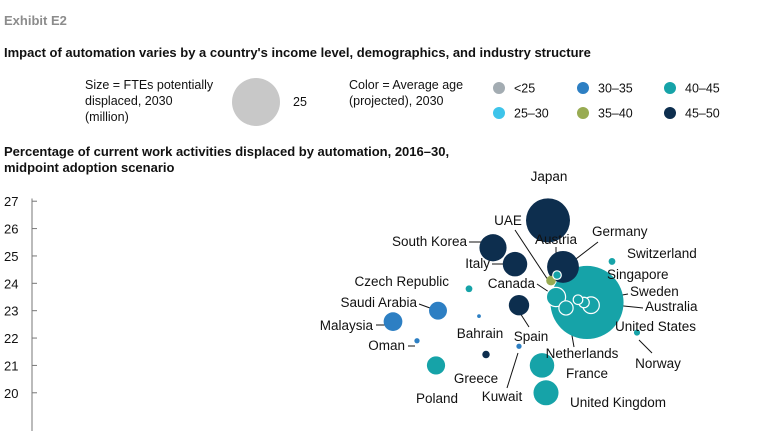 The image size is (784, 431). What do you see at coordinates (702, 89) in the screenshot?
I see `color-legend-label-40-45: 40–45` at bounding box center [702, 89].